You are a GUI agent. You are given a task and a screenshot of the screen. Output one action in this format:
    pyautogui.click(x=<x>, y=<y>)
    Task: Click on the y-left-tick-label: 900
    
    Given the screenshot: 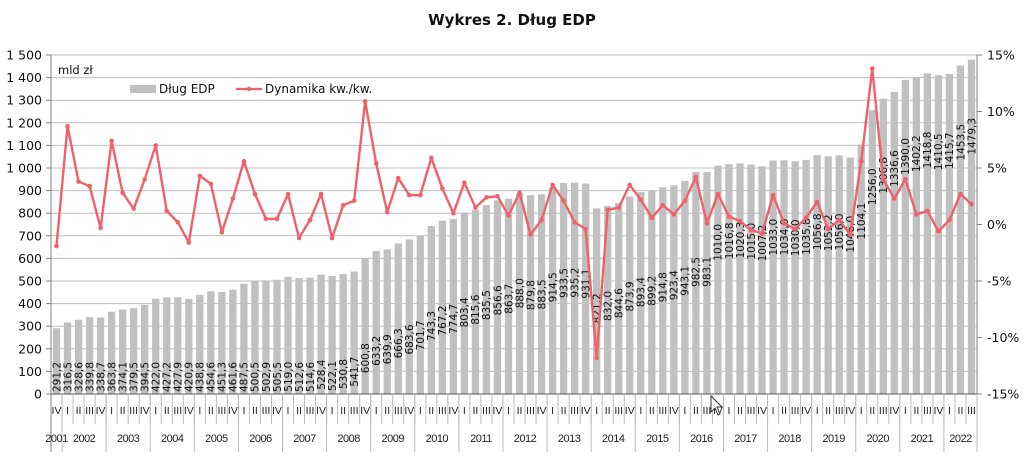 What is the action you would take?
    pyautogui.click(x=30, y=190)
    